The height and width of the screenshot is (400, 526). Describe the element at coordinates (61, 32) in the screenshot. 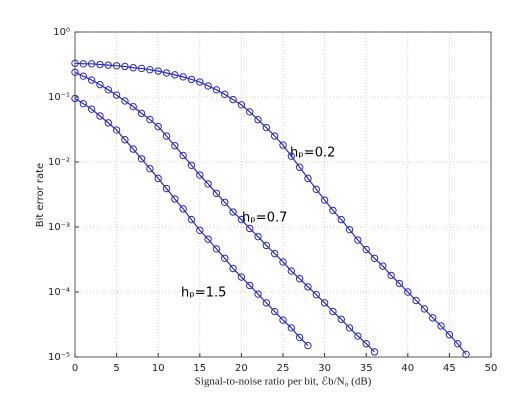

I see `y-tick-label: 10⁰` at that location.